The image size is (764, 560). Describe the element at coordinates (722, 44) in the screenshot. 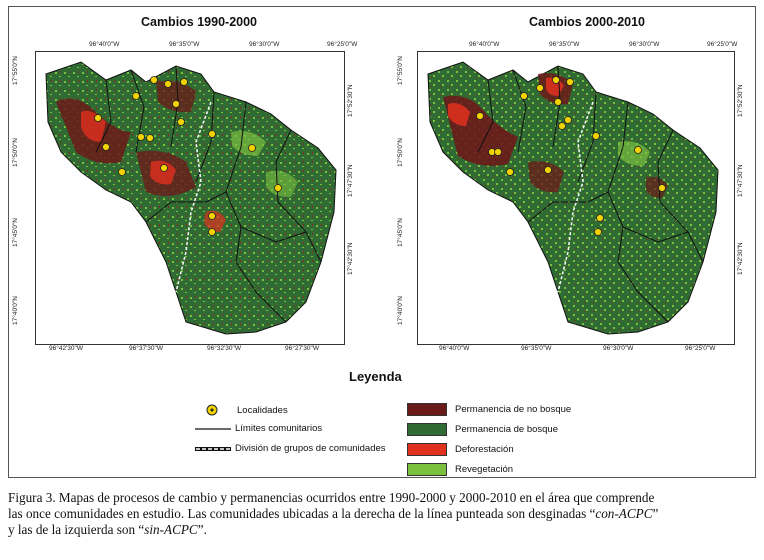

I see `map2-top-tick: 96°25'0"W` at that location.